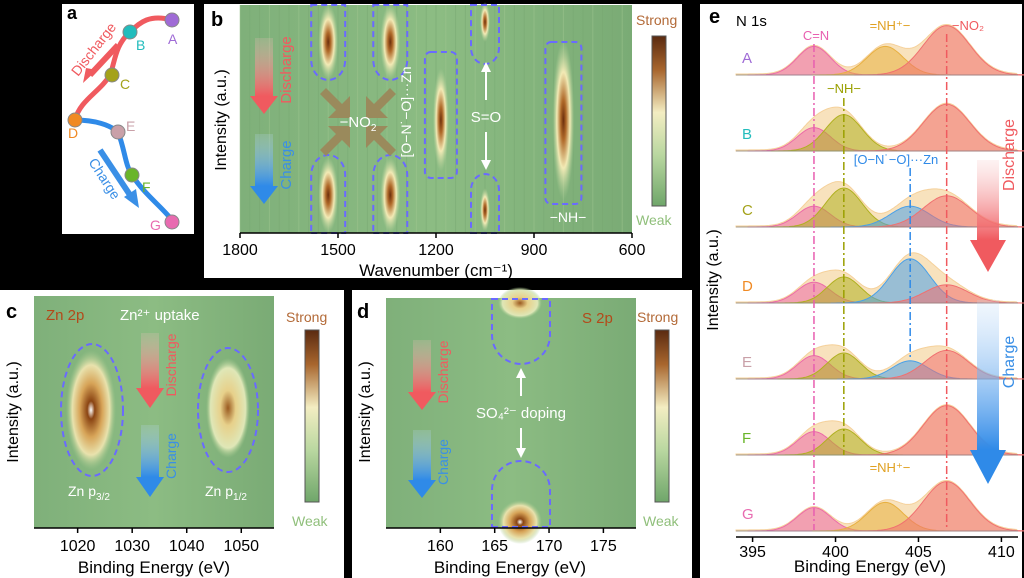 Image resolution: width=1024 pixels, height=578 pixels. Describe the element at coordinates (510, 567) in the screenshot. I see `panel-d-xlabel: Binding Energy (eV)` at that location.